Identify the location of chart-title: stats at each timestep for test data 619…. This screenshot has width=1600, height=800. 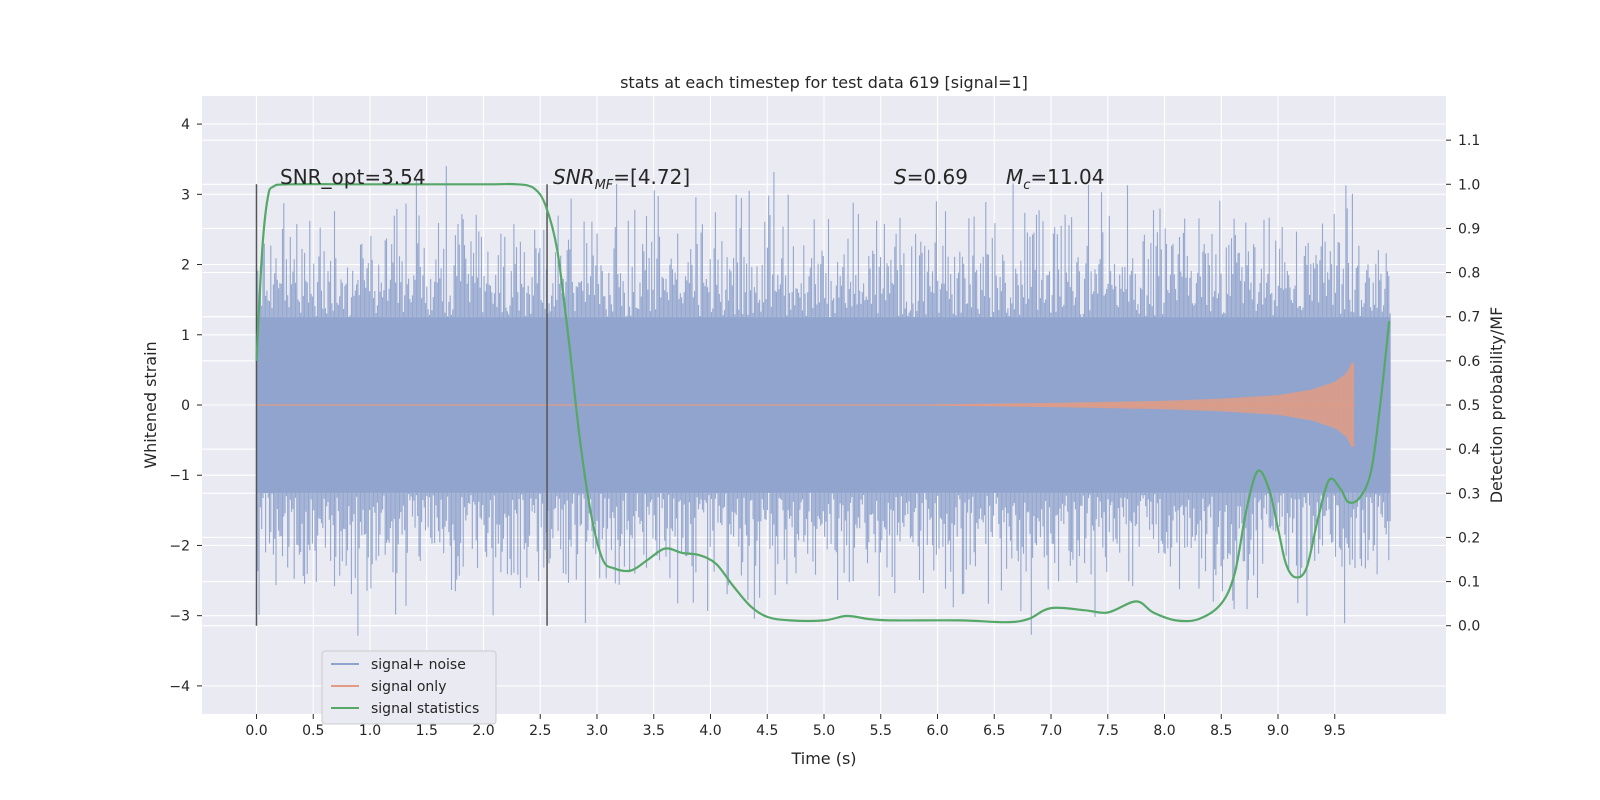
(824, 82).